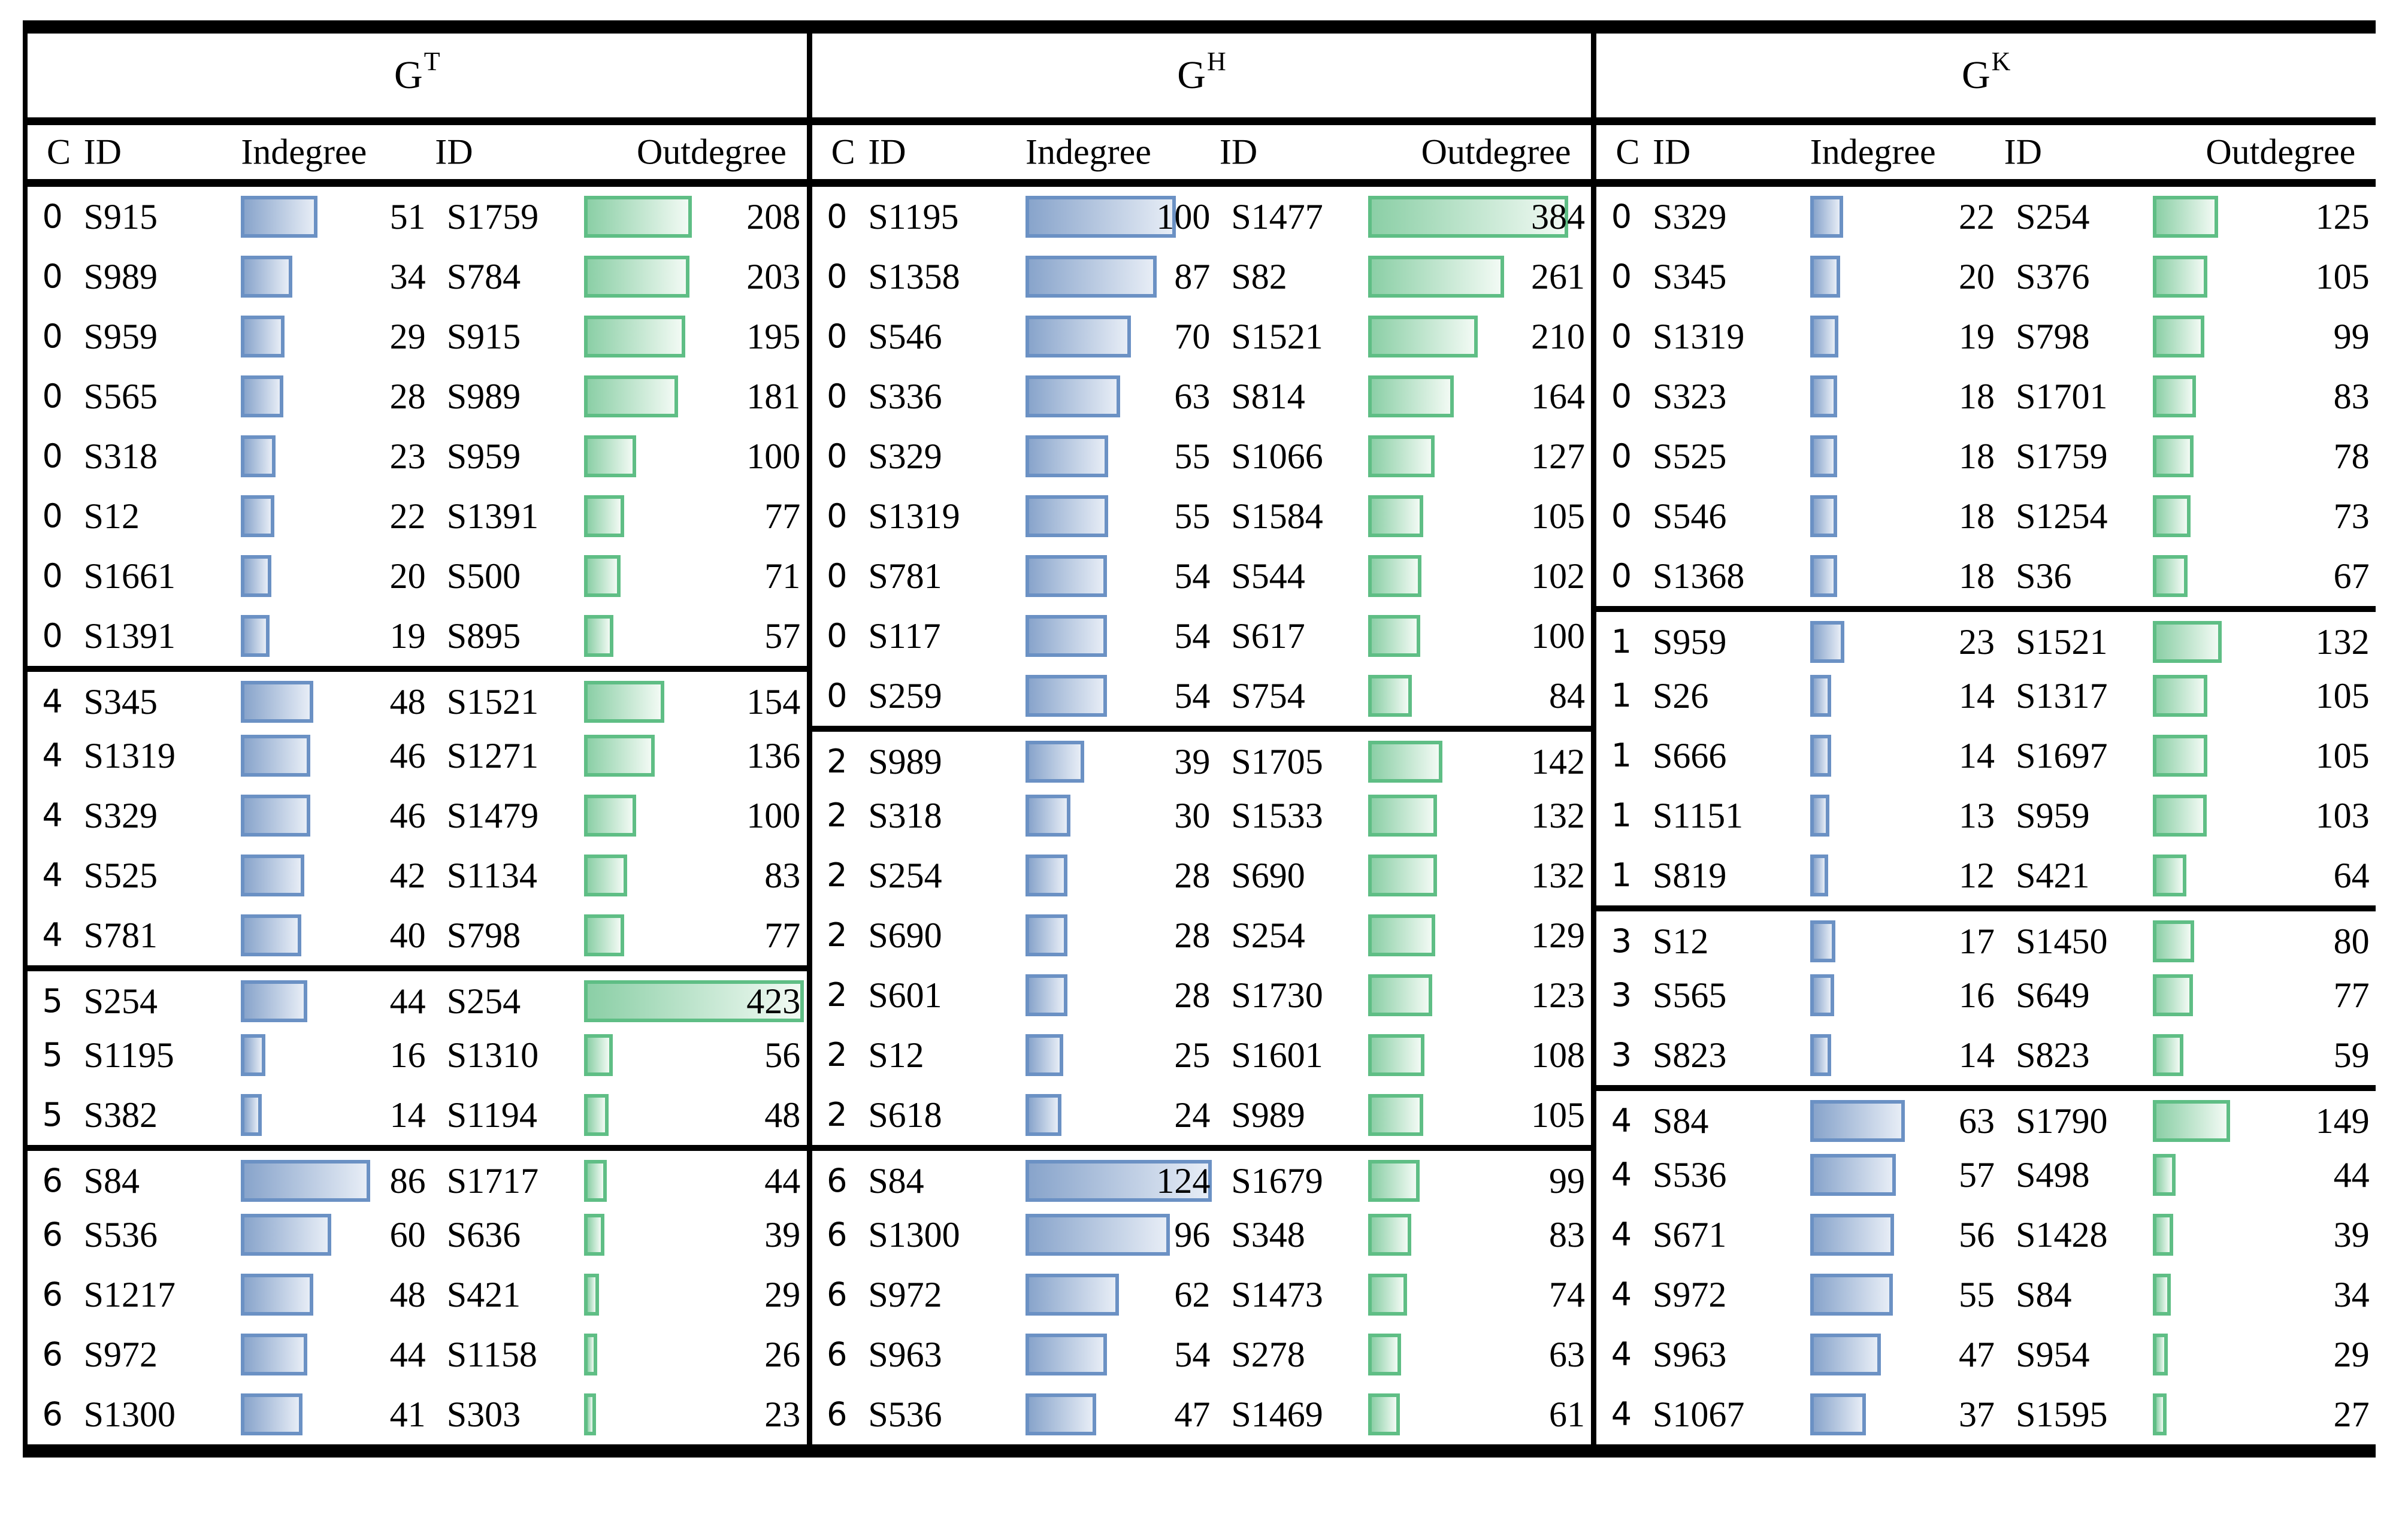 The image size is (2408, 1518). Describe the element at coordinates (774, 815) in the screenshot. I see `cell-outdegree-value: 100` at that location.